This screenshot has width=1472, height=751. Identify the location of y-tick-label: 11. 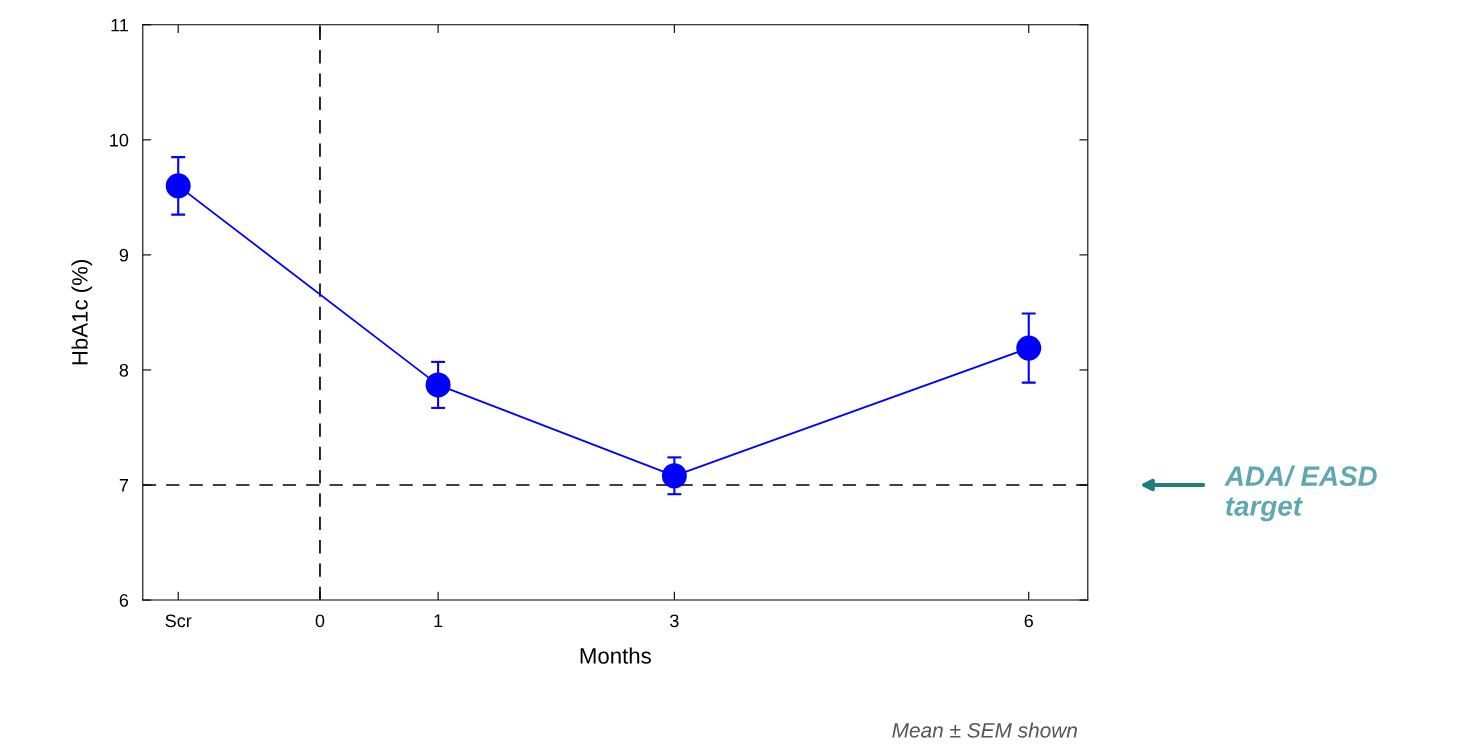
(120, 25).